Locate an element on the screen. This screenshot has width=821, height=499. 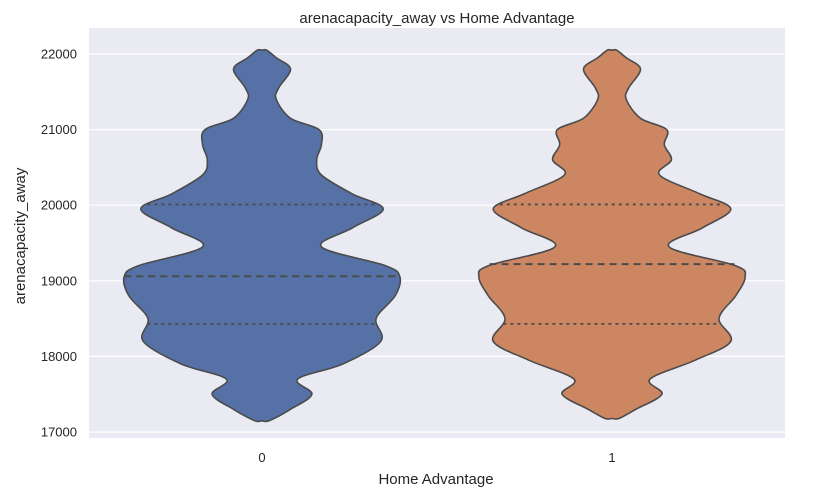
x-tick-label: 1 is located at coordinates (611, 457).